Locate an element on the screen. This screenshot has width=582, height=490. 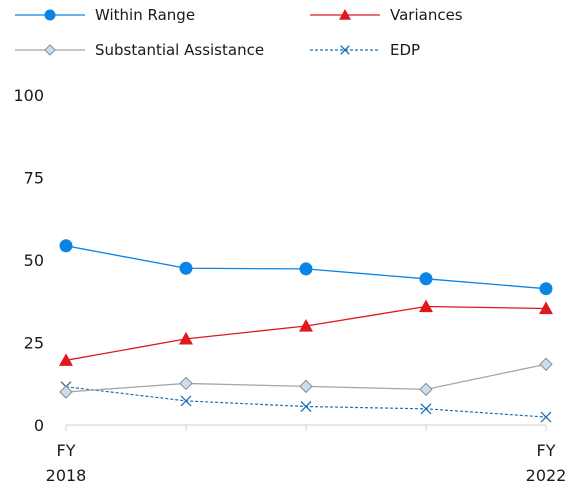
legend-label-substantial-assistance: Substantial Assistance is located at coordinates (179, 50).